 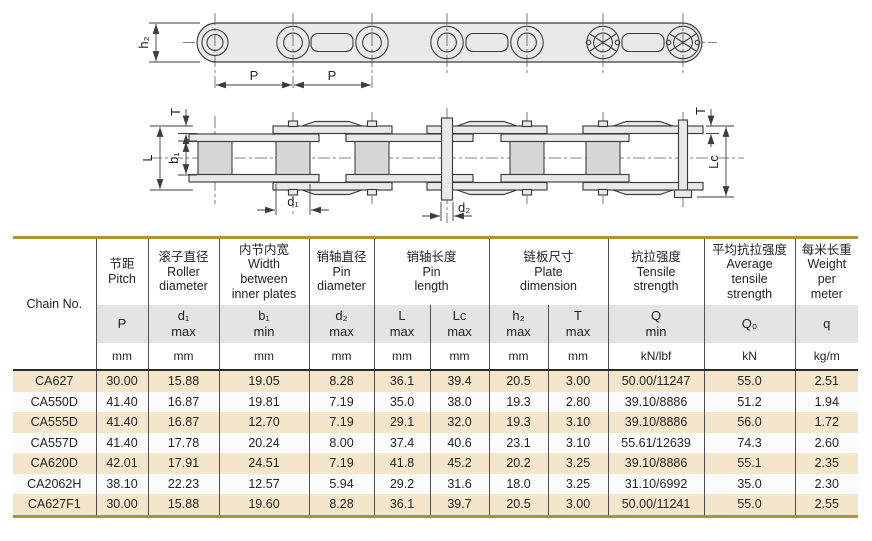 I want to click on spec-value: 31.6, so click(x=459, y=483).